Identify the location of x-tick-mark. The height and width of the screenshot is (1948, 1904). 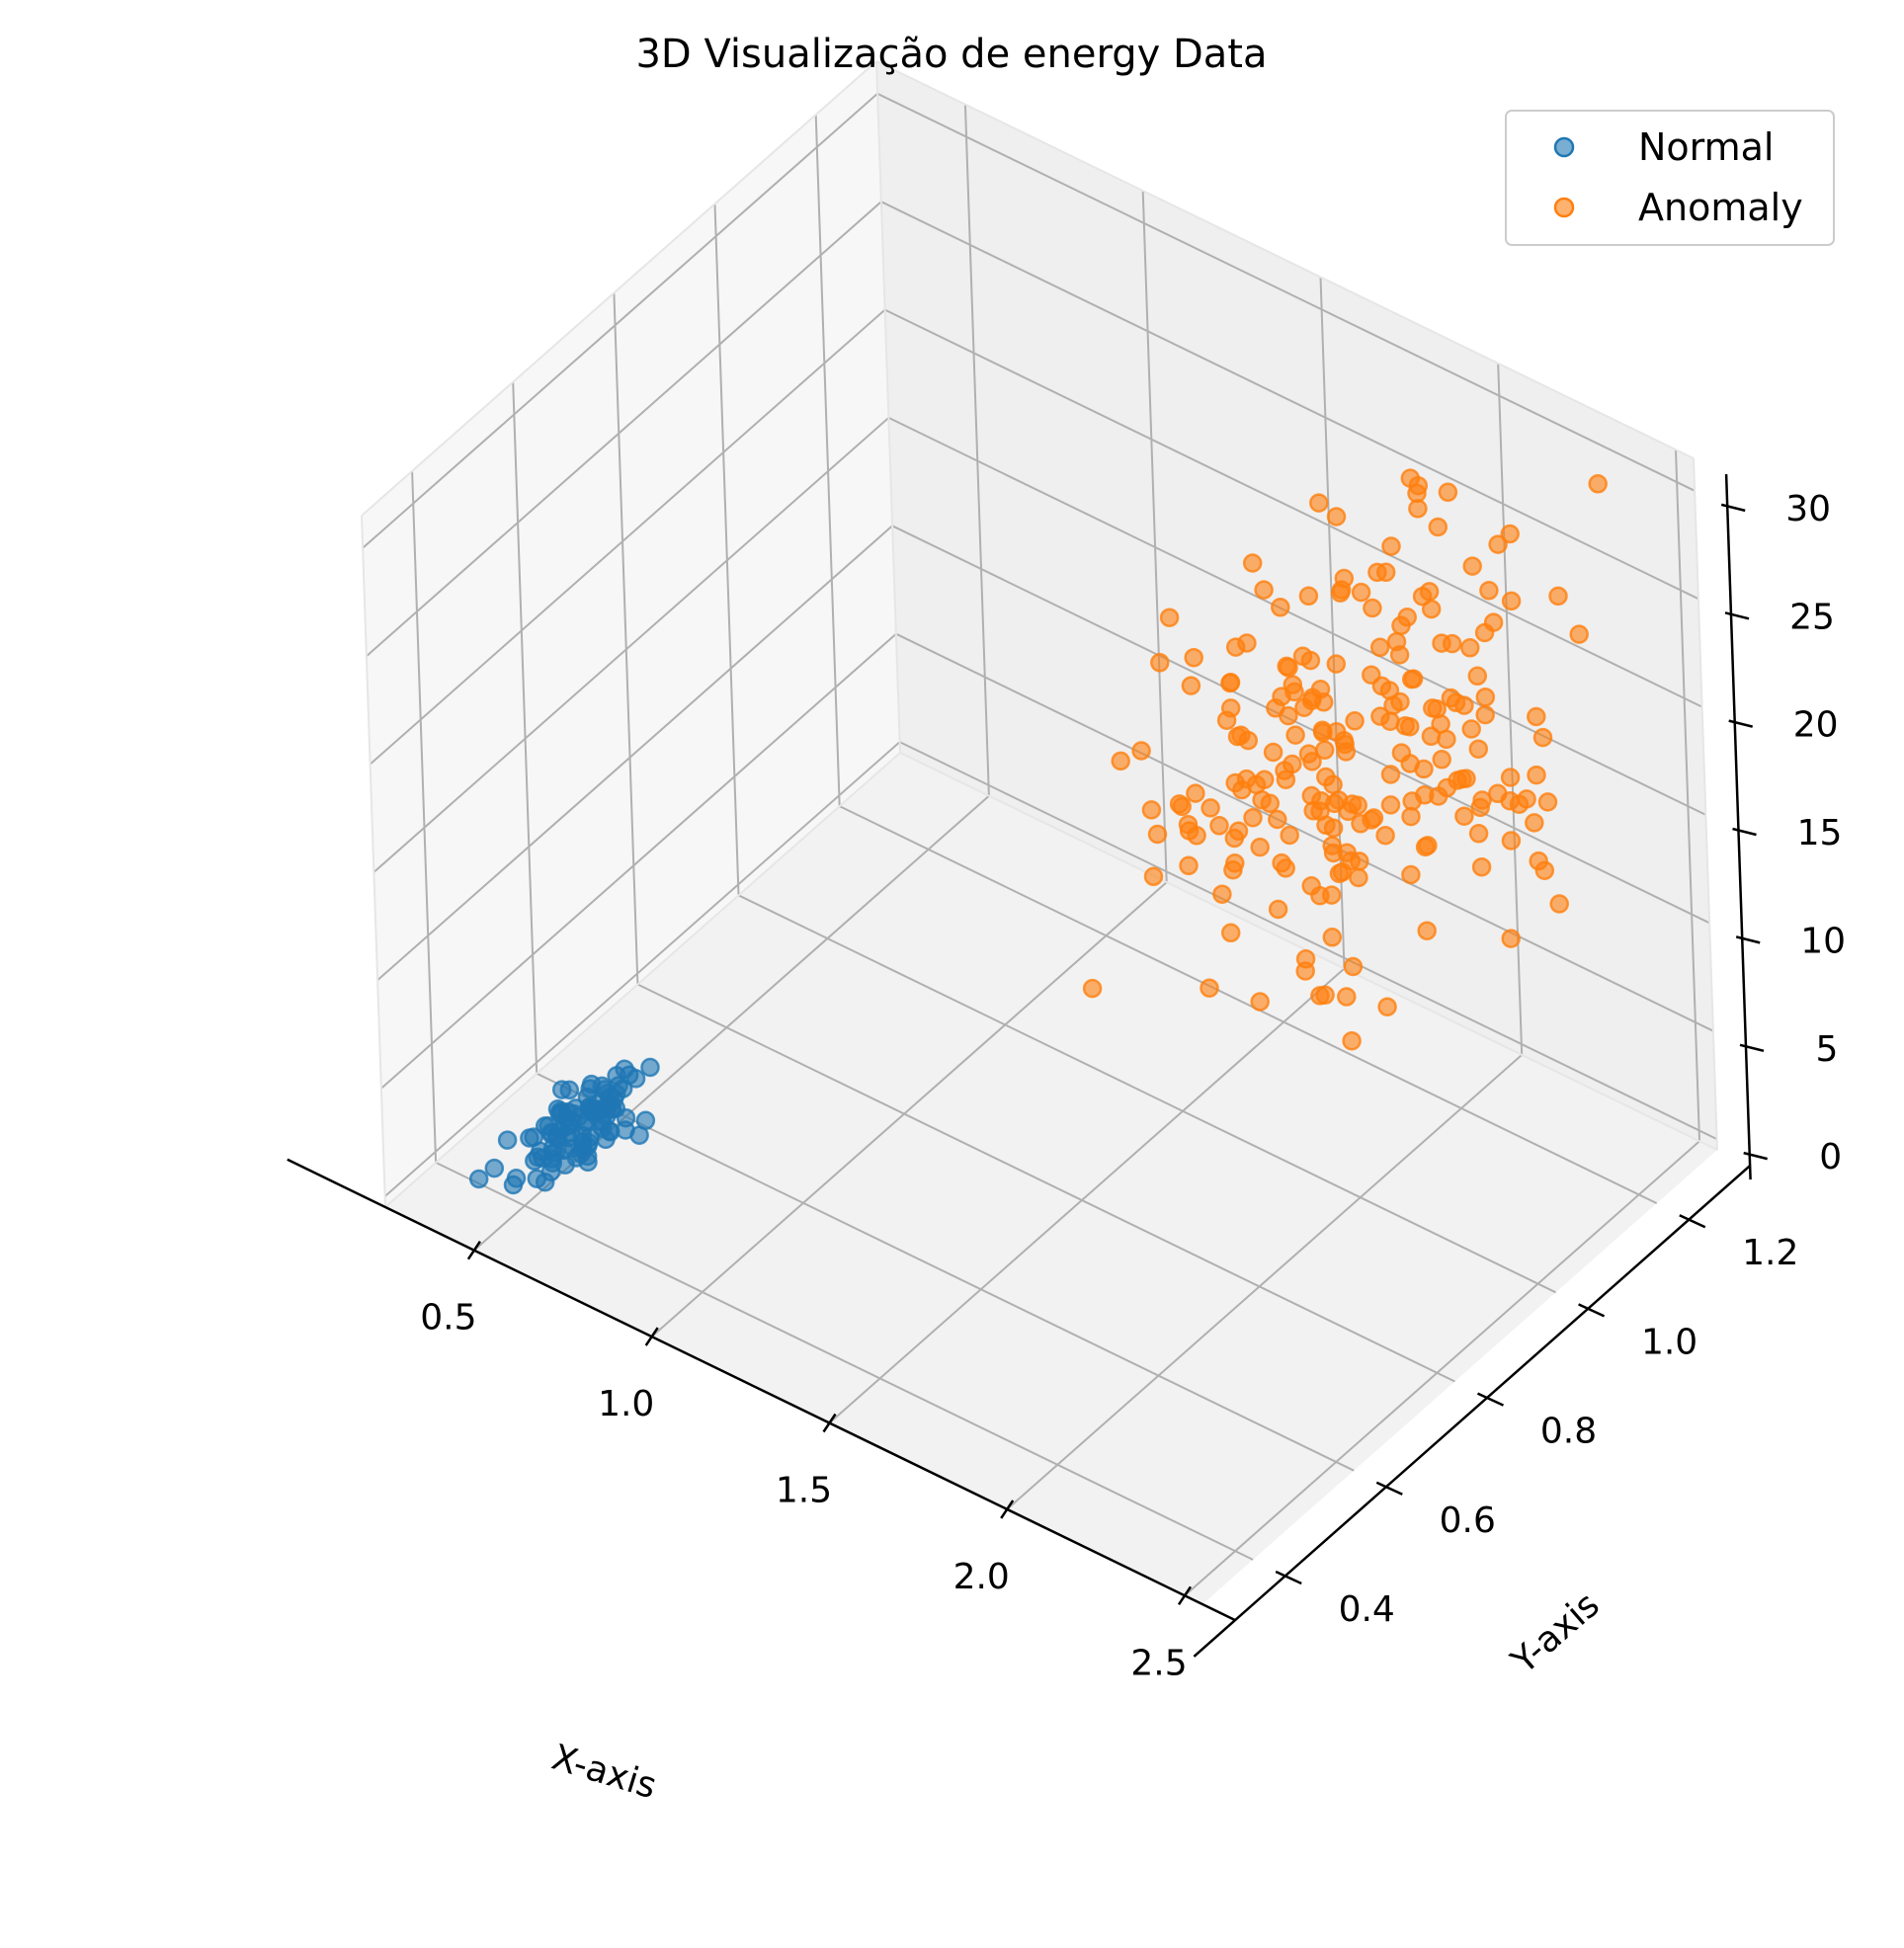
(651, 1337).